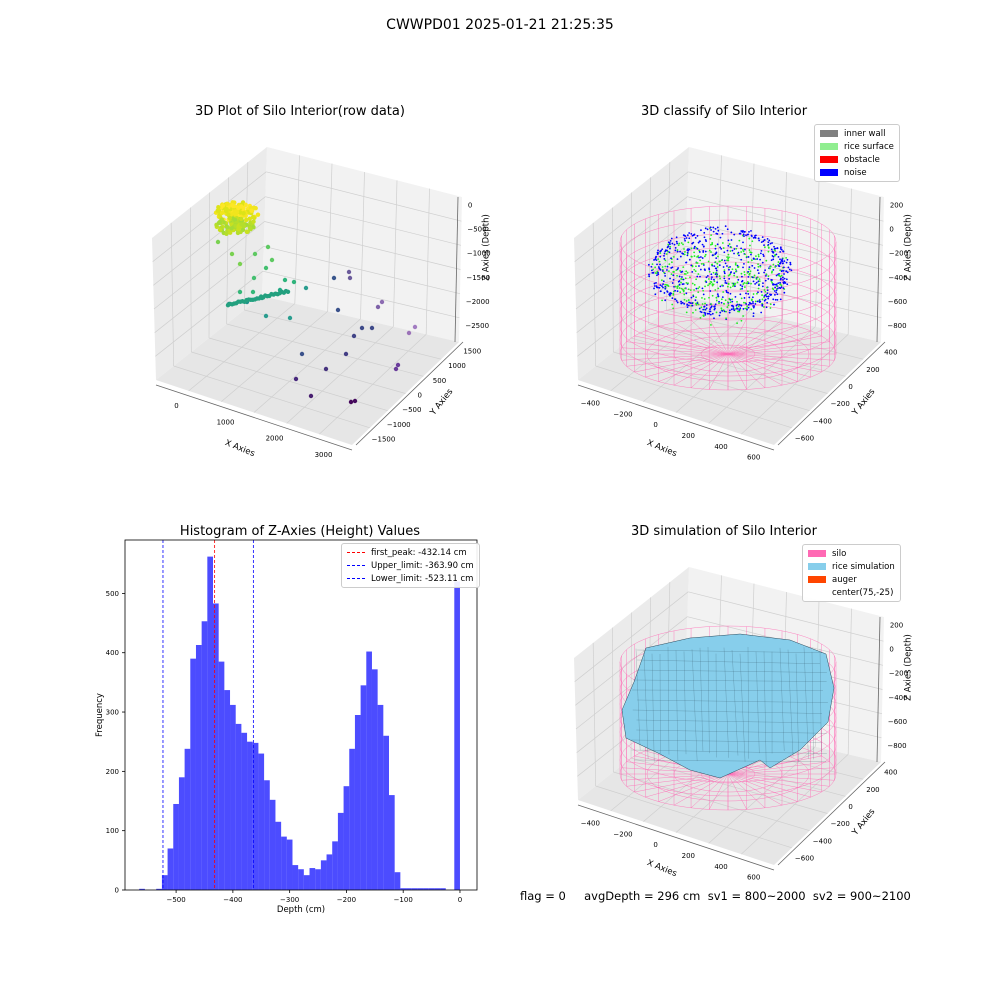 This screenshot has width=1000, height=1000. I want to click on legend-entry: inner wall, so click(857, 133).